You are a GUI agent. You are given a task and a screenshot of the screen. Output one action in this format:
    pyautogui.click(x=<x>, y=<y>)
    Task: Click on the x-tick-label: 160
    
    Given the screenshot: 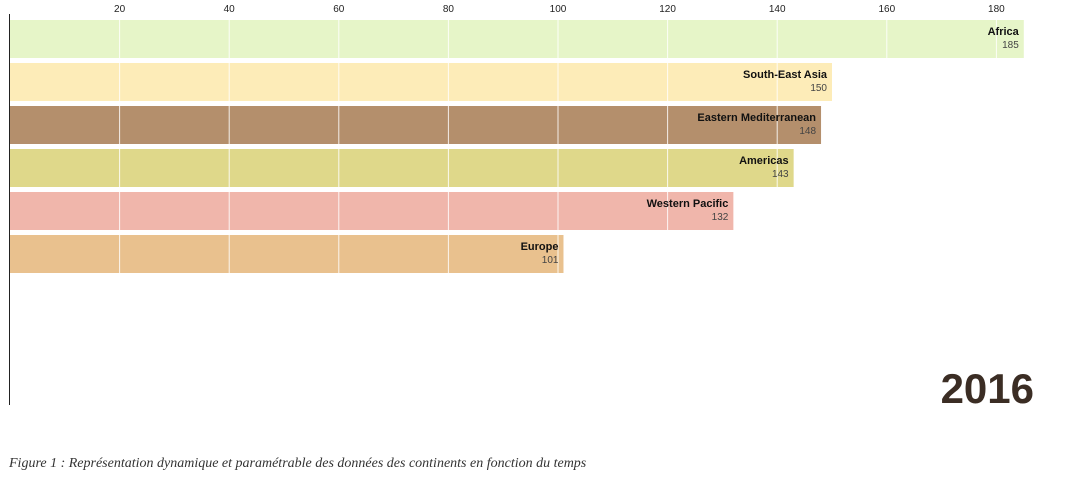 What is the action you would take?
    pyautogui.click(x=886, y=9)
    